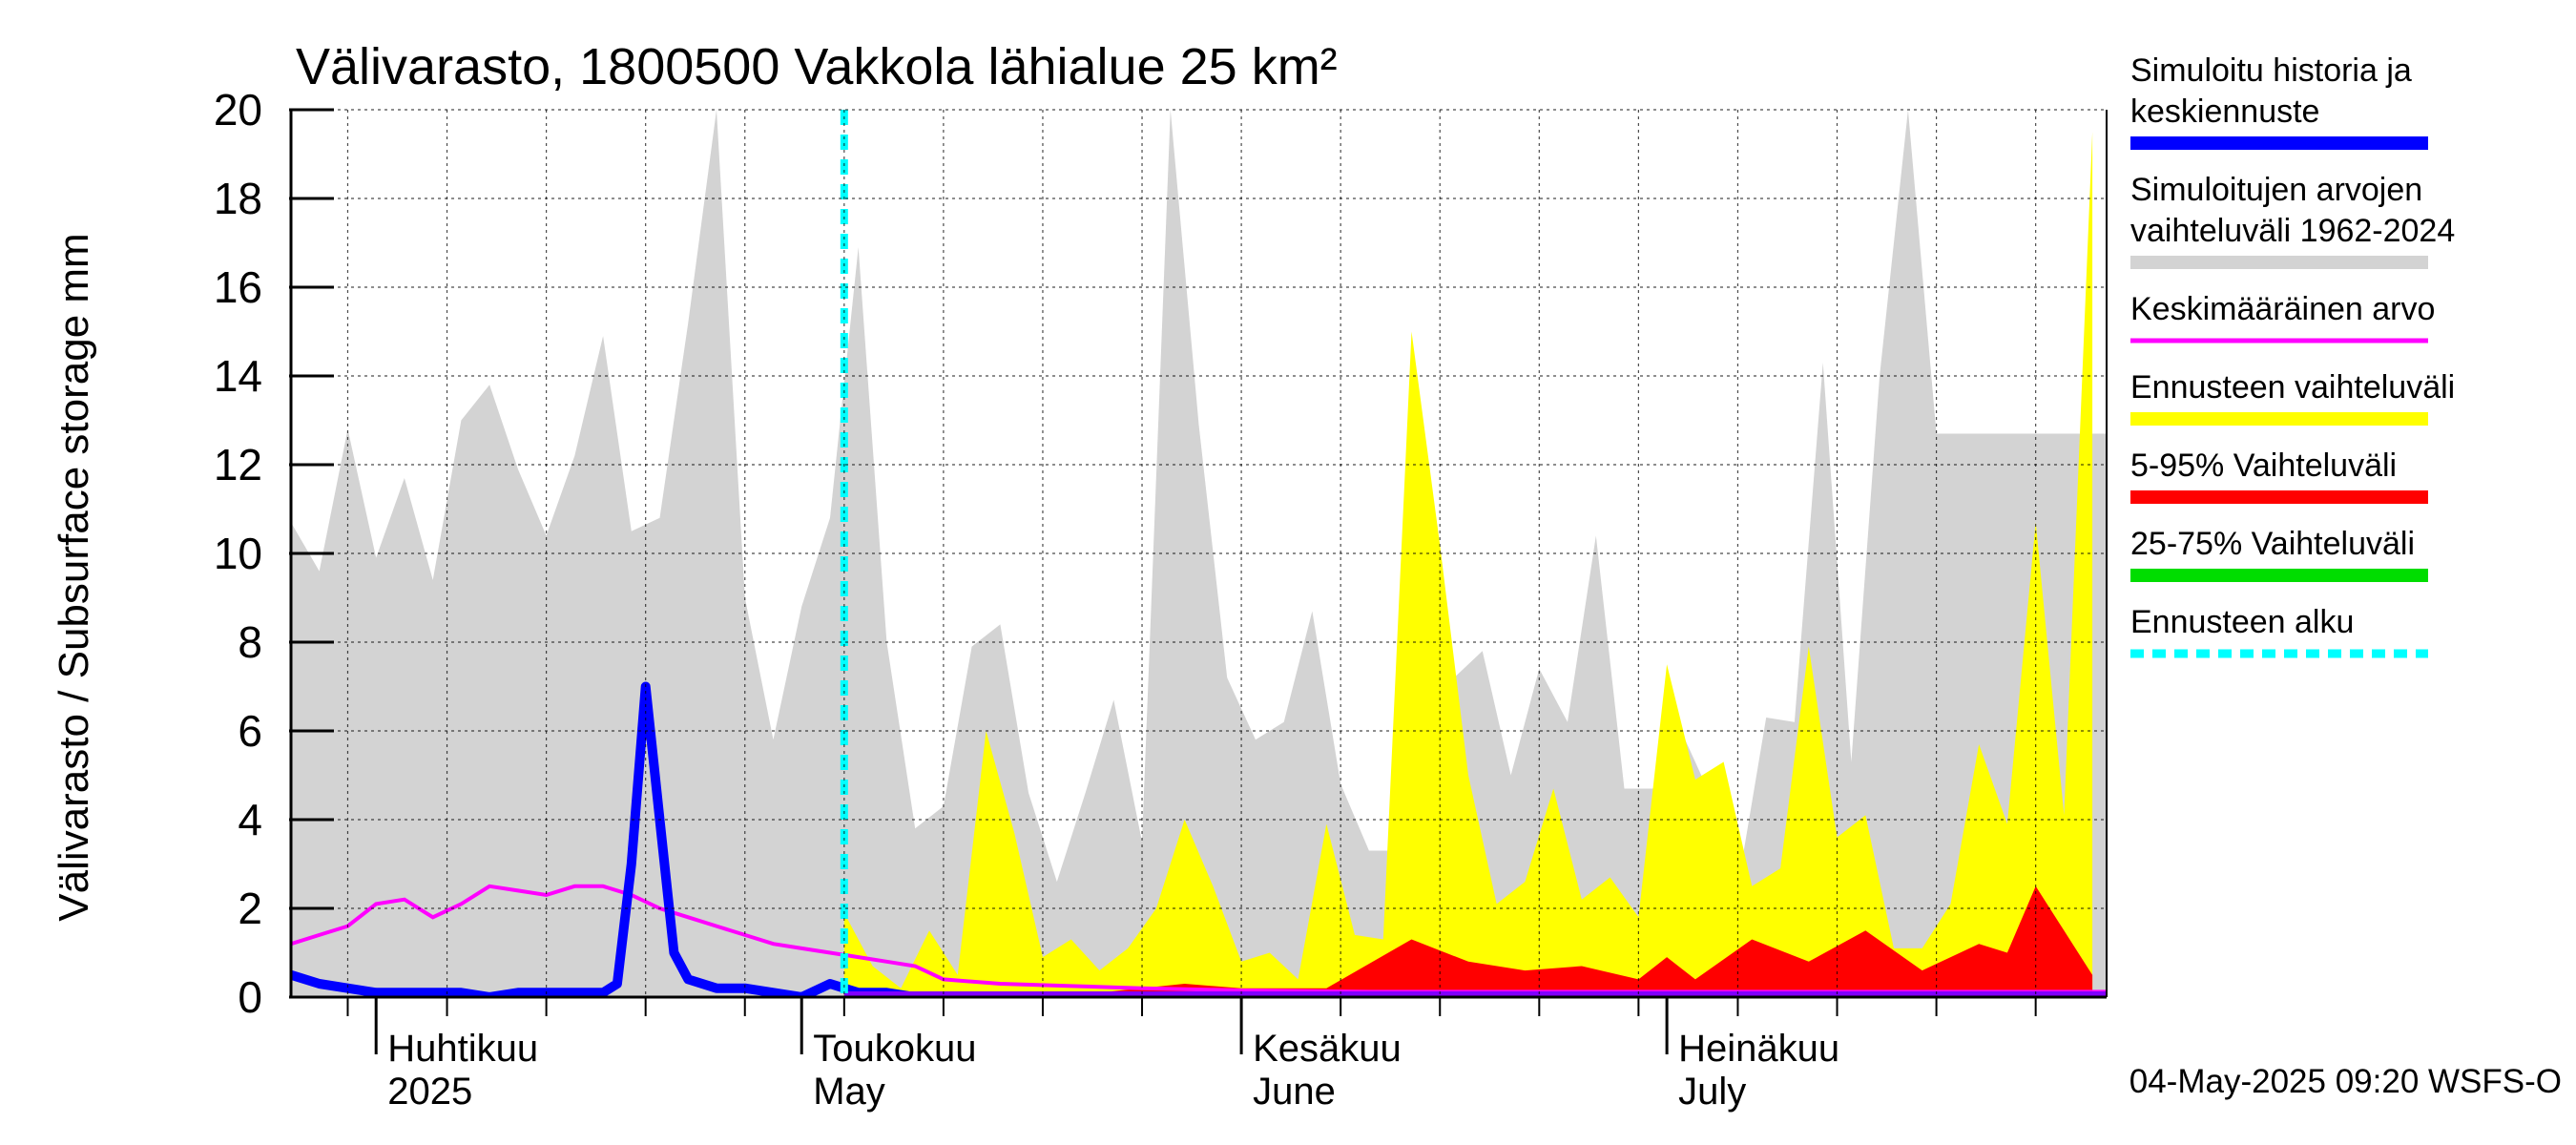 The image size is (2576, 1145). What do you see at coordinates (2276, 190) in the screenshot?
I see `legend-label: Simuloitujen arvojen` at bounding box center [2276, 190].